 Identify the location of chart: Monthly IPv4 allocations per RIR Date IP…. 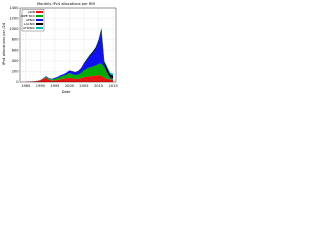
(60, 48).